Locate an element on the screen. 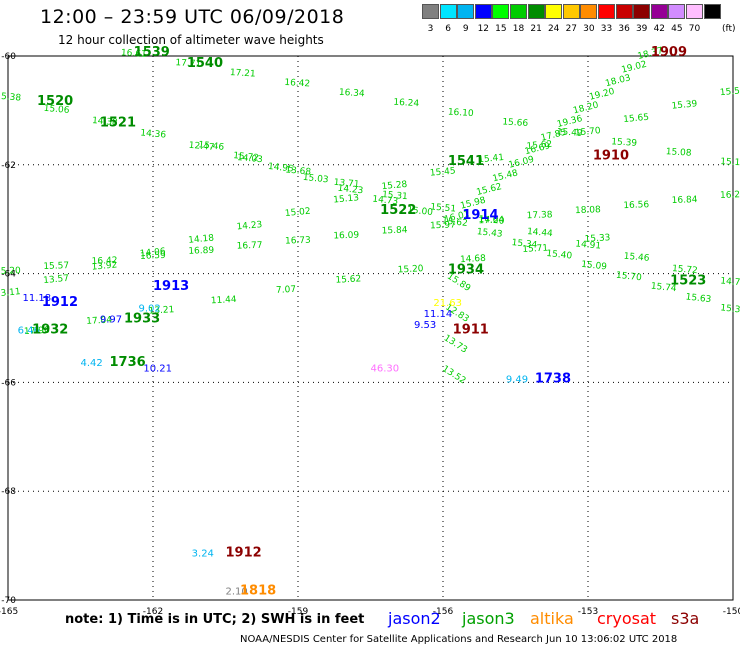 The image size is (740, 650). wave-height-value: 15.08 is located at coordinates (678, 153).